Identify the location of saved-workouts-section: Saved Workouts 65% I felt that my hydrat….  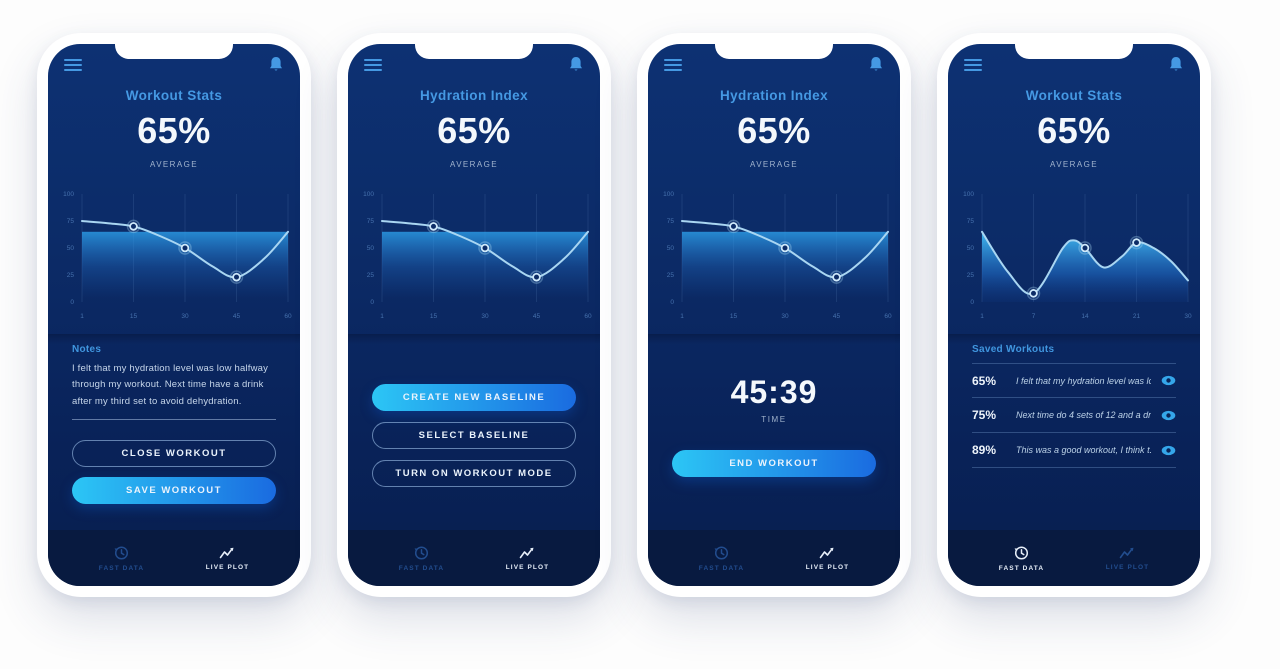
(1074, 436).